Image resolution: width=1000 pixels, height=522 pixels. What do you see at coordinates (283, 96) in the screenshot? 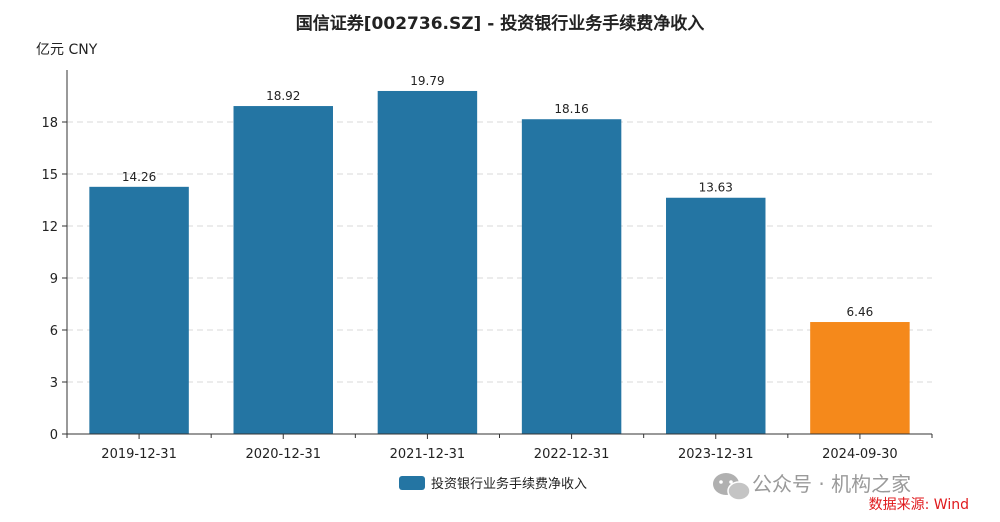
I see `data-label: 18.92` at bounding box center [283, 96].